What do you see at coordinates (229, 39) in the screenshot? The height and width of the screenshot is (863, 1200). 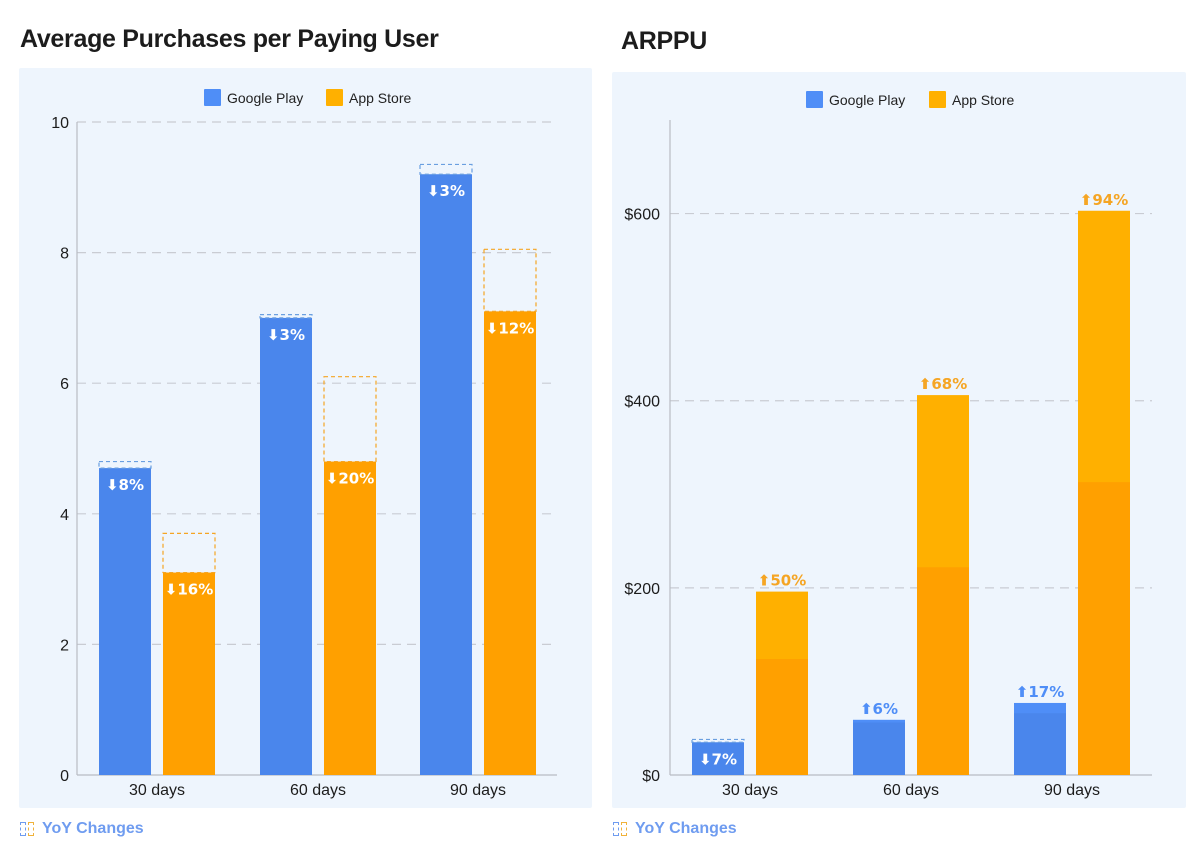 I see `left-chart-title: Average Purchases per Paying User` at bounding box center [229, 39].